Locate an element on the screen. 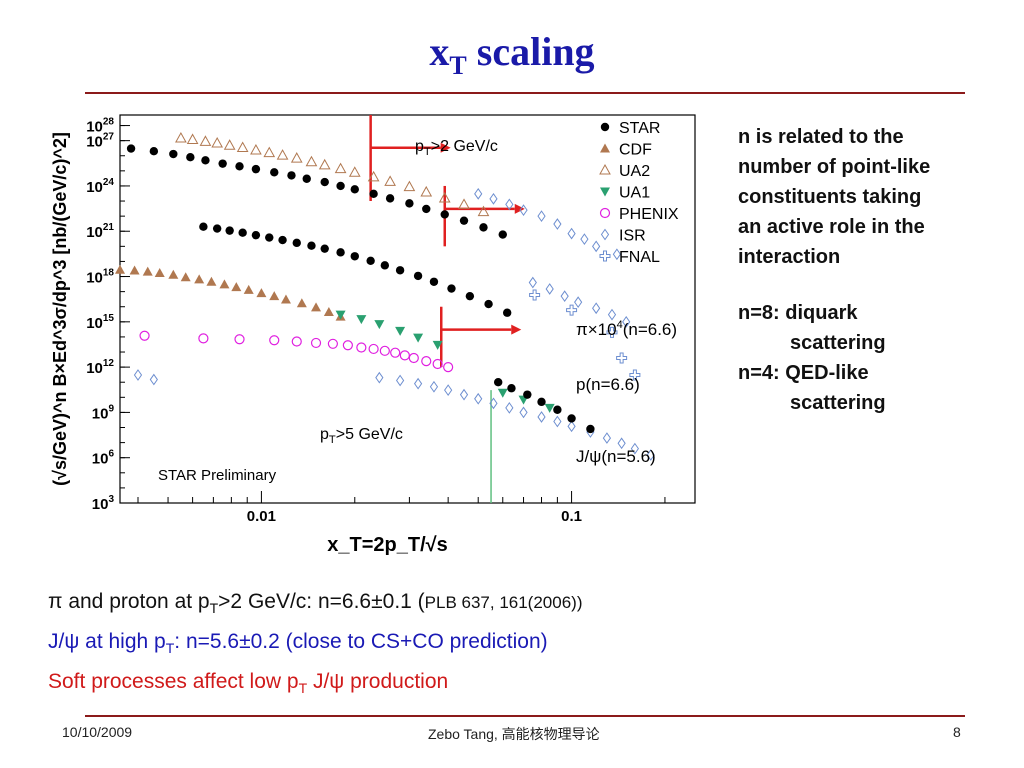 Image resolution: width=1024 pixels, height=768 pixels. y-tick-label: 1012 is located at coordinates (100, 367).